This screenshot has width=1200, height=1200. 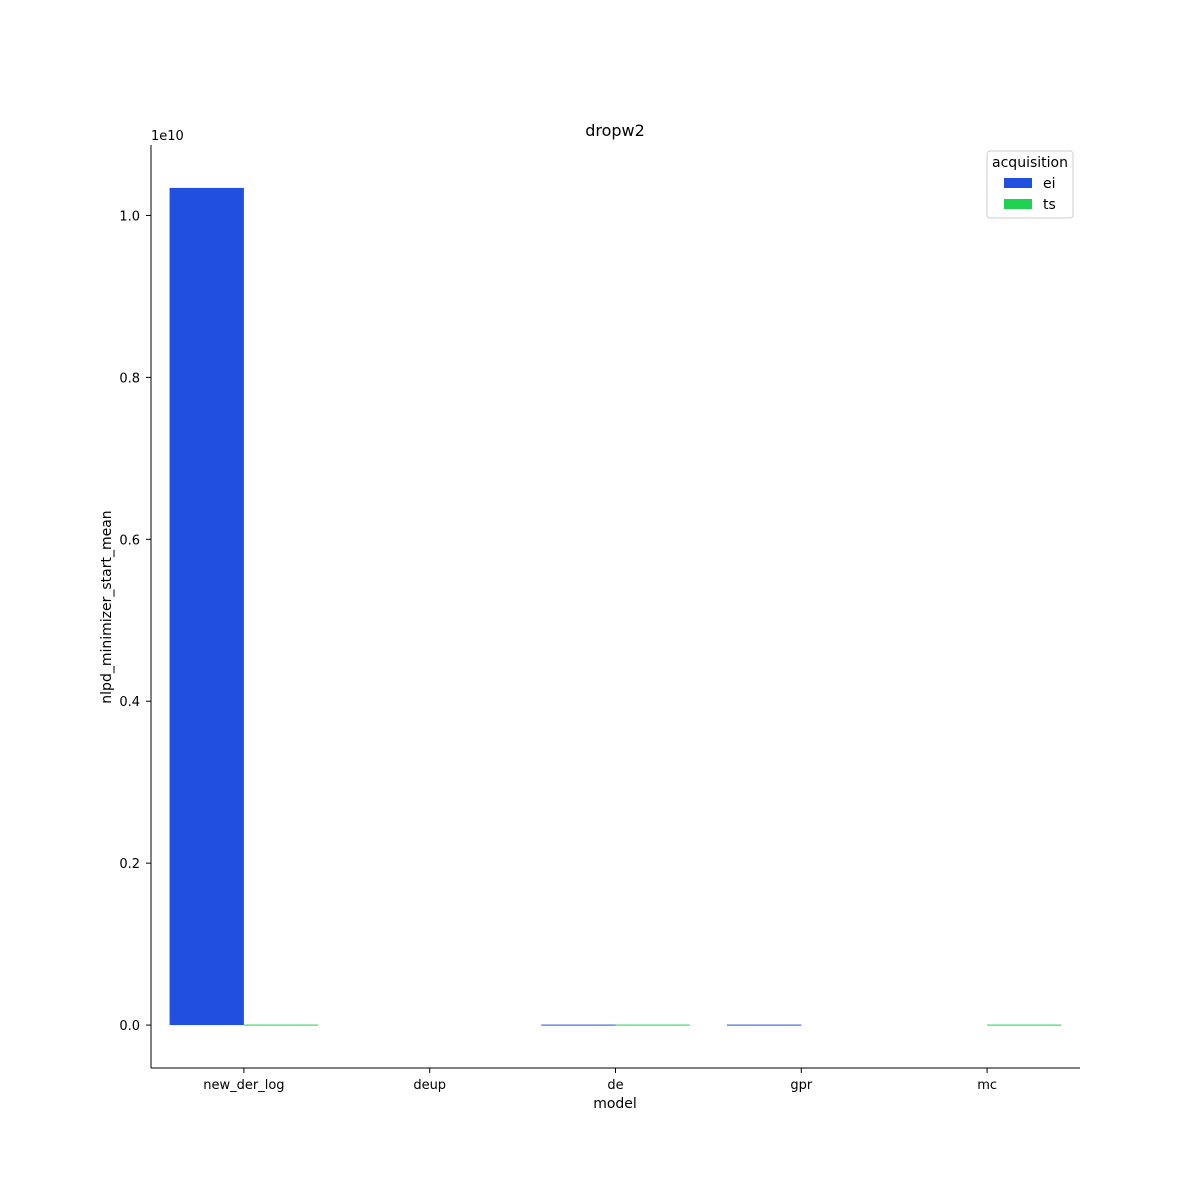 I want to click on legend: acquisition ei ts, so click(x=1030, y=184).